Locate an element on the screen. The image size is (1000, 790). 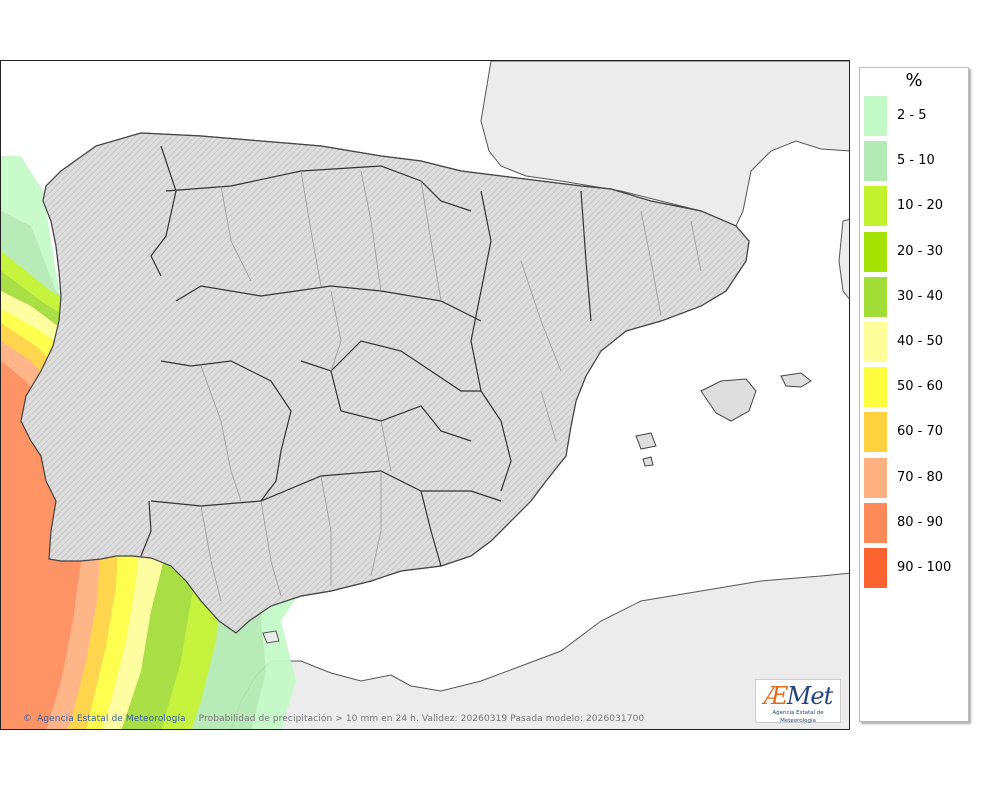
legend-label: 30 - 40 is located at coordinates (920, 296).